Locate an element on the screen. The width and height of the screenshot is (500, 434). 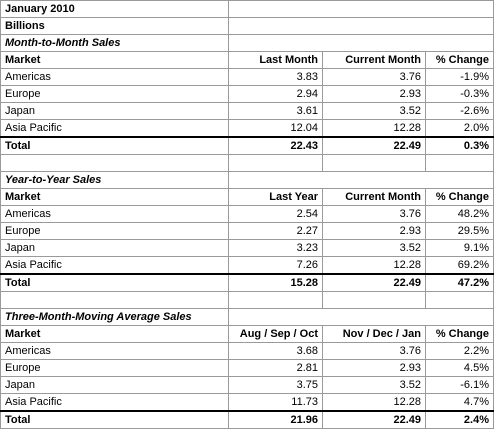
table-row: Total 21.96 22.49 2.4% is located at coordinates (247, 419).